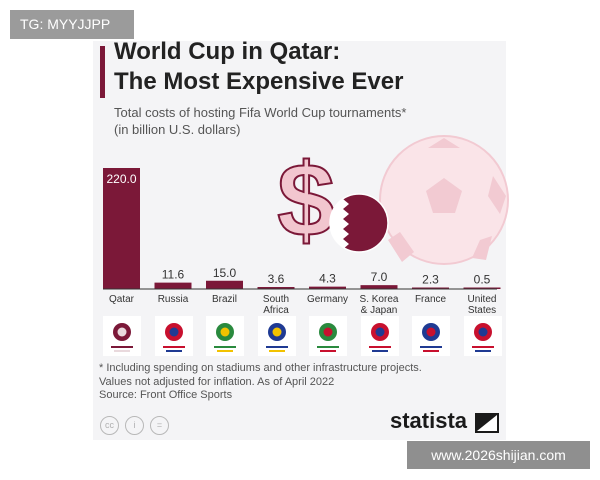 This screenshot has height=480, width=600. What do you see at coordinates (379, 305) in the screenshot?
I see `x-tick-label: S. Korea & Japan` at bounding box center [379, 305].